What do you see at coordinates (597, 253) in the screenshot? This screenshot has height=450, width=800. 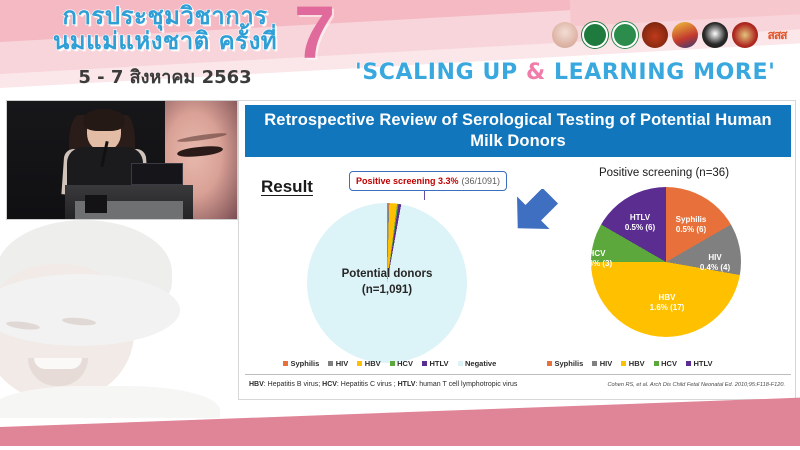 I see `slice-label-hcv-name: HCV` at bounding box center [597, 253].